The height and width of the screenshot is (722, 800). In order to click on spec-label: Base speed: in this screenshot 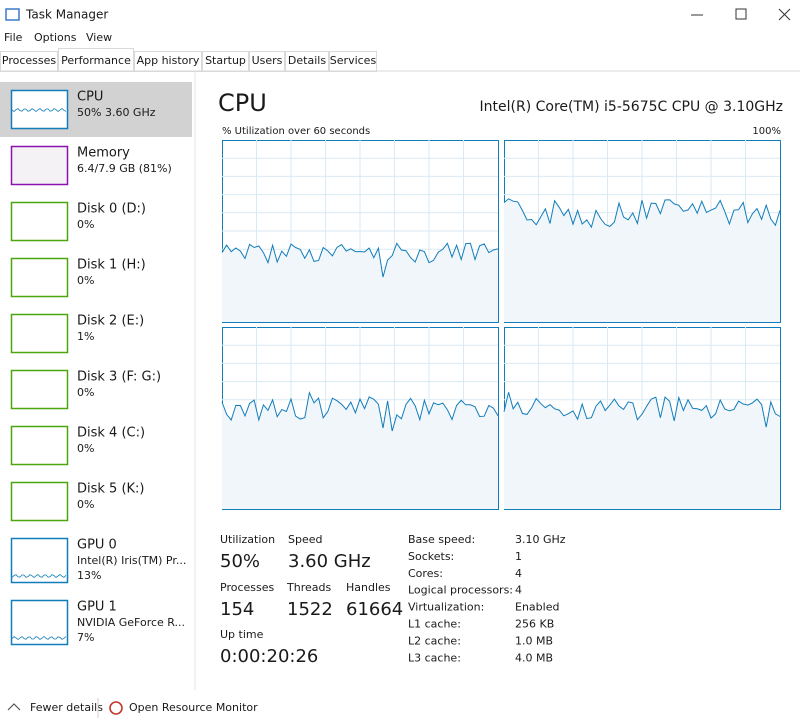, I will do `click(441, 539)`.